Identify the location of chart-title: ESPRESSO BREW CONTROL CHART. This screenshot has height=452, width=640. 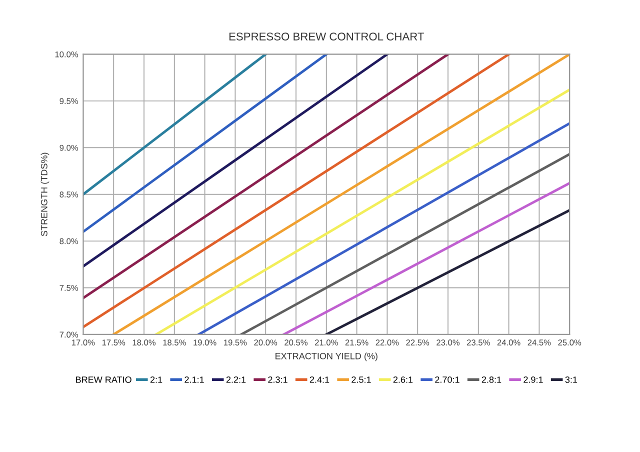
(326, 36).